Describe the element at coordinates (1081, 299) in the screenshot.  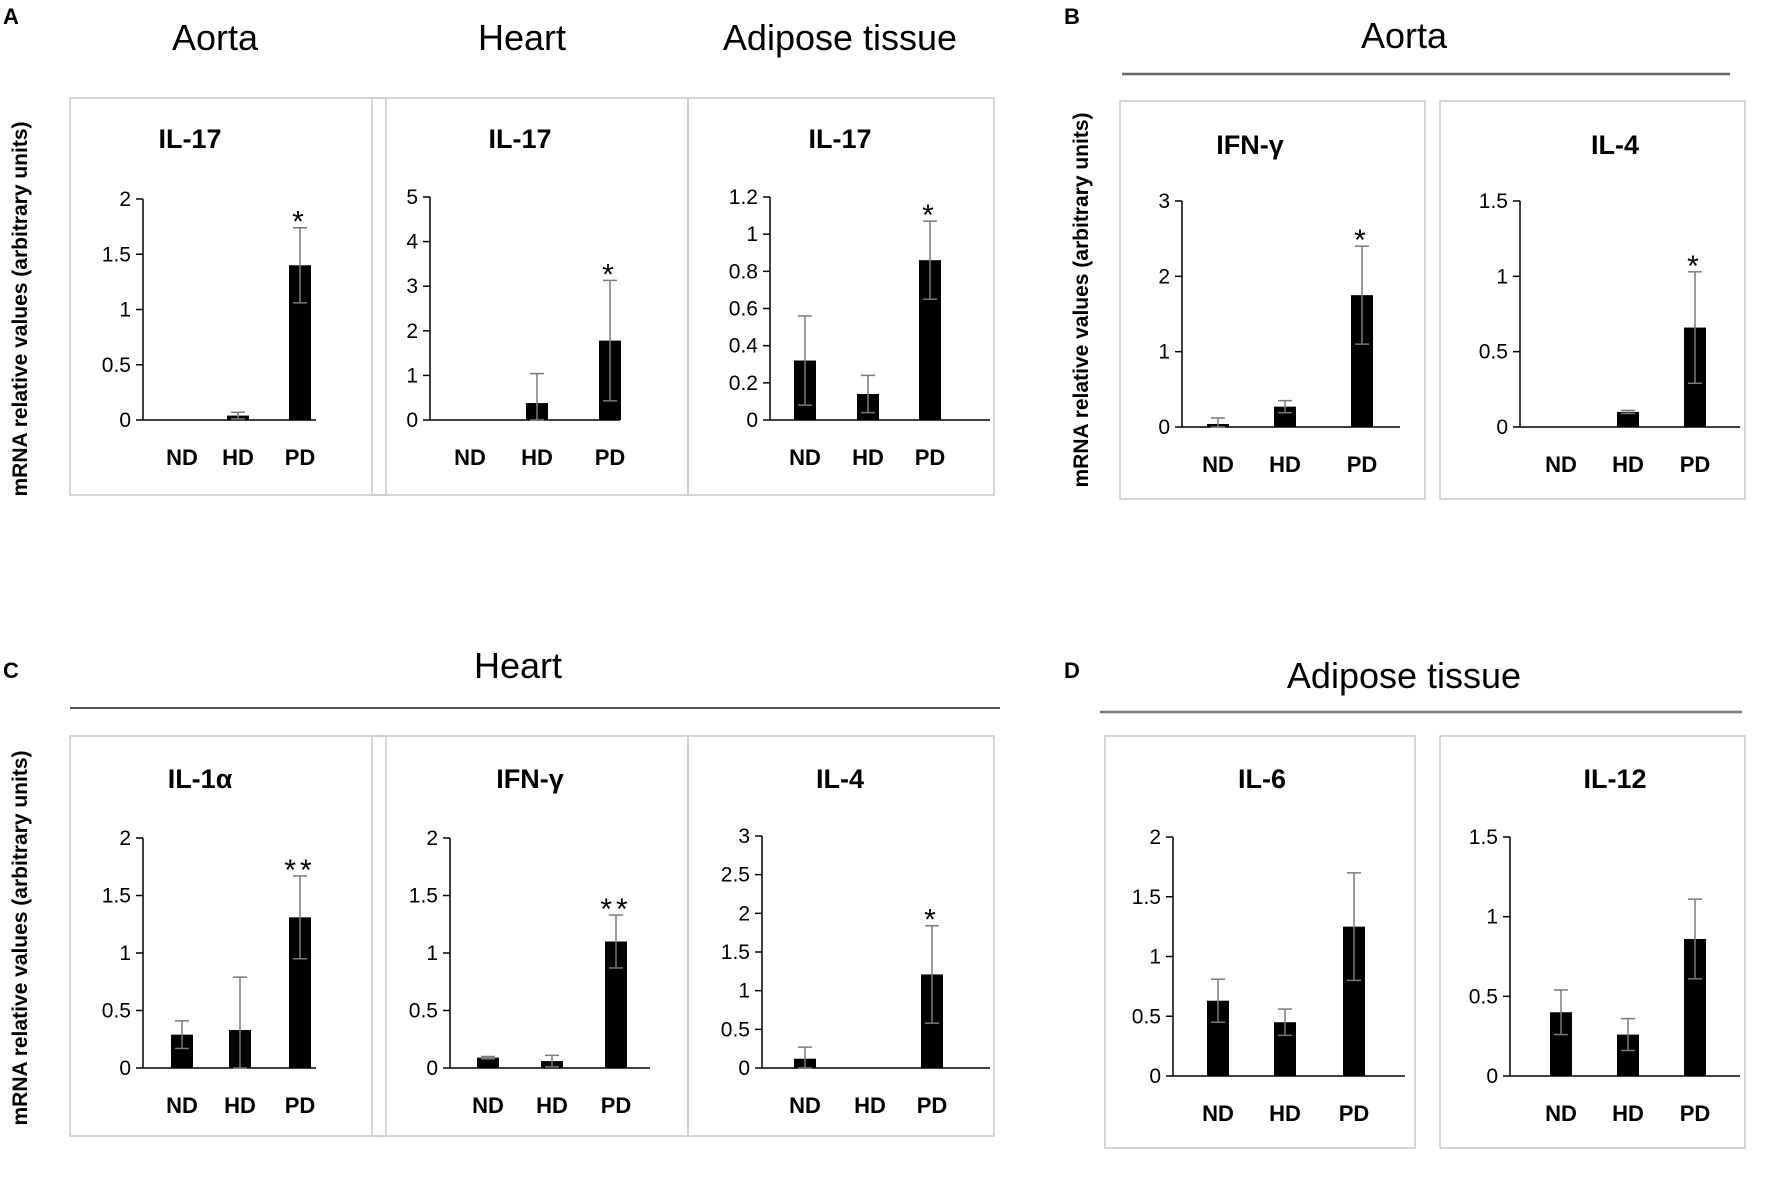
I see `y-axis-label-b: mRNA relative values (arbitrary units)` at that location.